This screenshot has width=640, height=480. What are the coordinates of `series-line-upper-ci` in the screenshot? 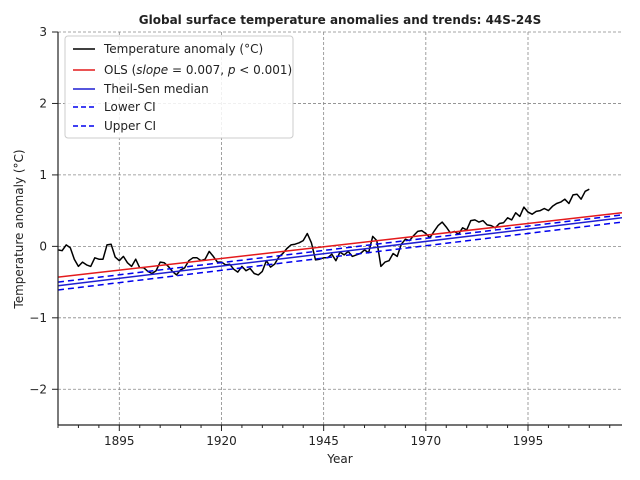 It's located at (340, 248).